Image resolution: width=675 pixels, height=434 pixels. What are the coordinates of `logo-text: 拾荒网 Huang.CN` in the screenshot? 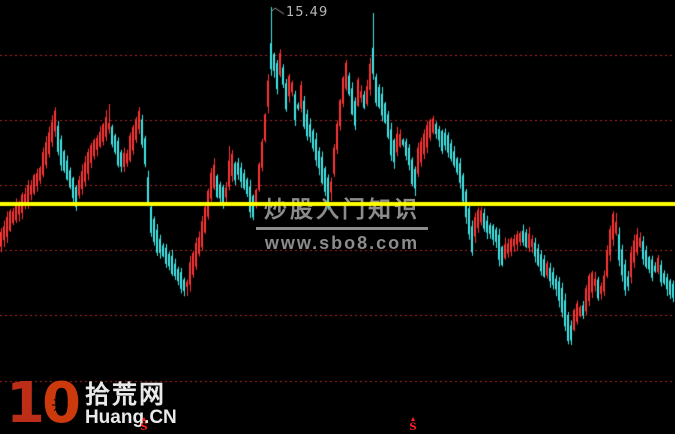 It's located at (131, 404).